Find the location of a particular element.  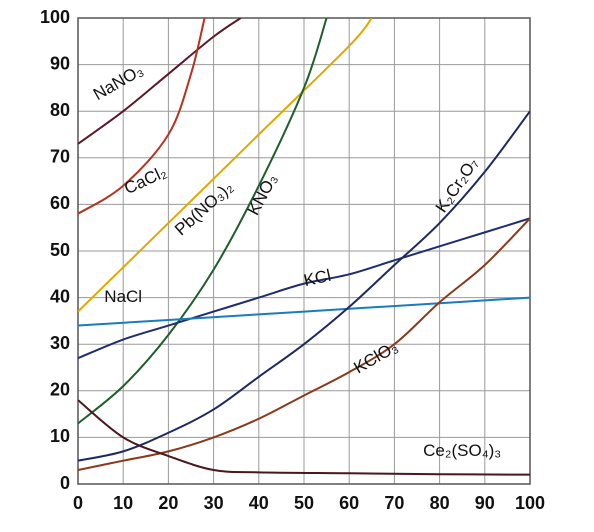

y-tick-label: 0 is located at coordinates (65, 483).